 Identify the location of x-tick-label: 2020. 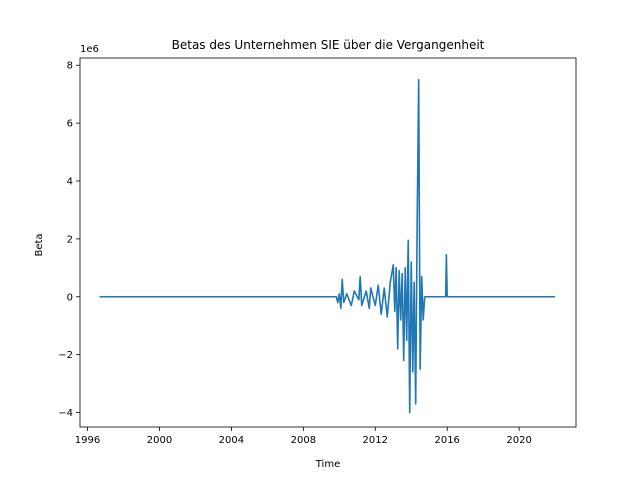
(518, 440).